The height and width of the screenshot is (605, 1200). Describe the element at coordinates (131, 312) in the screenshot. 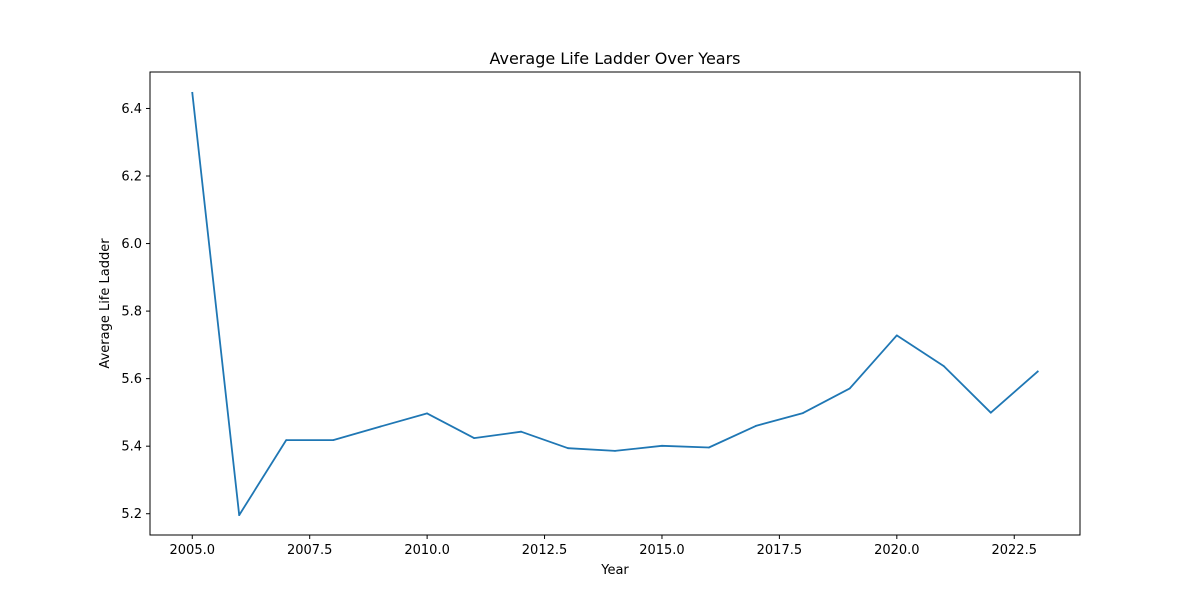

I see `y-tick-label: 5.8` at that location.